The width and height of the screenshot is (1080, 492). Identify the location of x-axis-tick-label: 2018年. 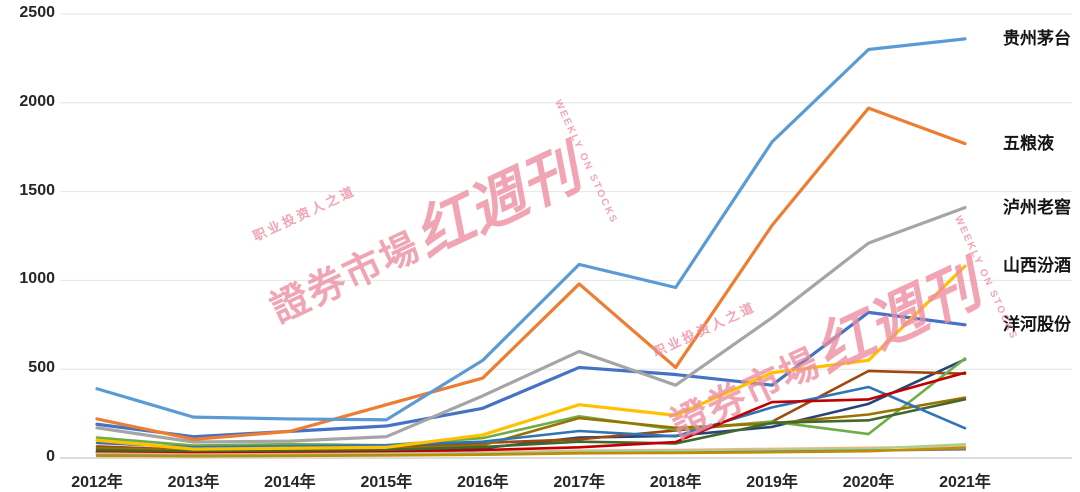
(675, 482).